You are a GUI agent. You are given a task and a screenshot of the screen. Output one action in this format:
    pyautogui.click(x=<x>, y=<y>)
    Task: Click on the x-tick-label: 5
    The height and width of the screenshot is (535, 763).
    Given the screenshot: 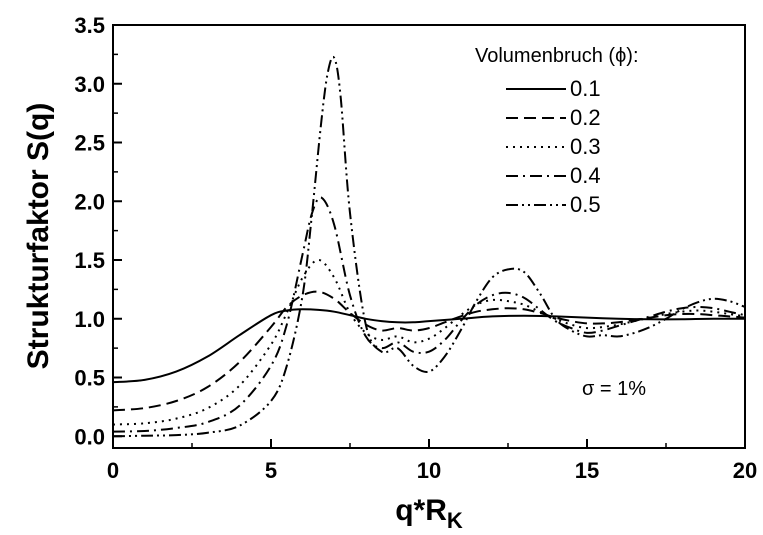 What is the action you would take?
    pyautogui.click(x=271, y=470)
    